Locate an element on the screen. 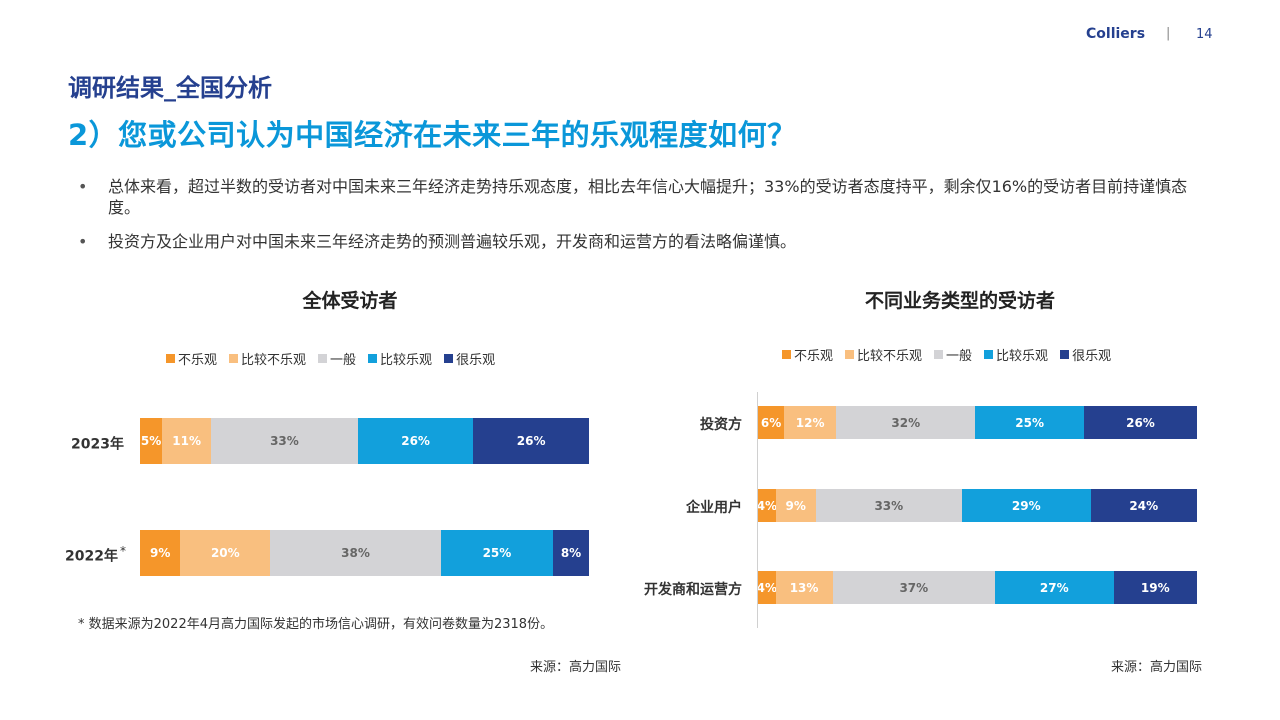 The height and width of the screenshot is (720, 1280). axis-line is located at coordinates (757, 510).